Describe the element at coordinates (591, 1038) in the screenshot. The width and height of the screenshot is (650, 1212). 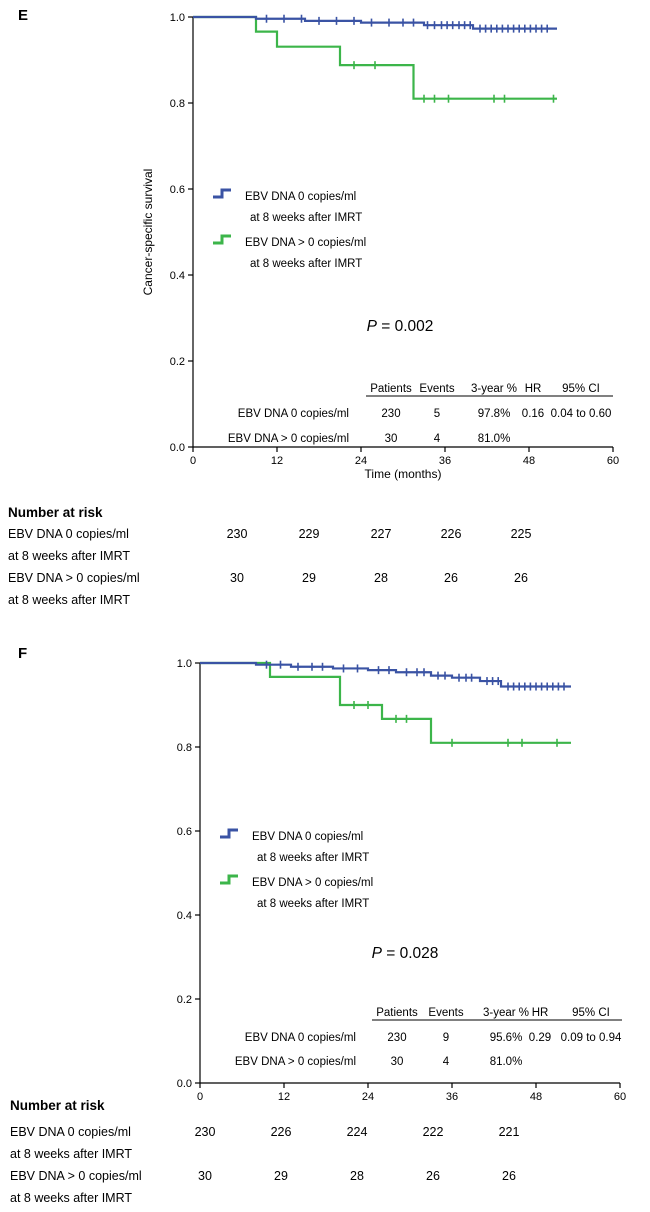
I see `stats-value: 0.09 to 0.94` at that location.